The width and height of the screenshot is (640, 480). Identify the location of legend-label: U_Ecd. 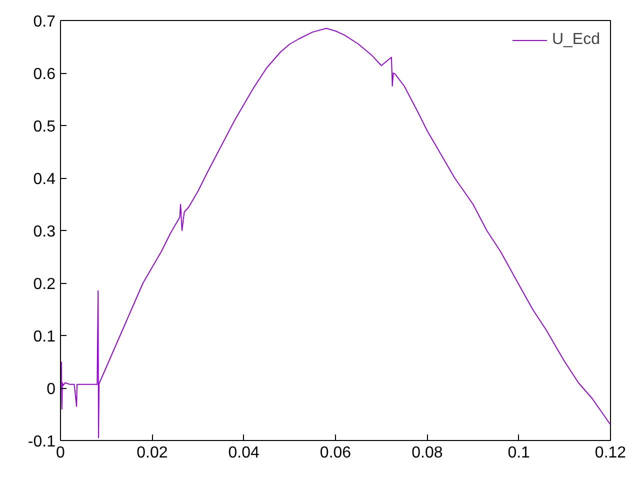
(576, 40).